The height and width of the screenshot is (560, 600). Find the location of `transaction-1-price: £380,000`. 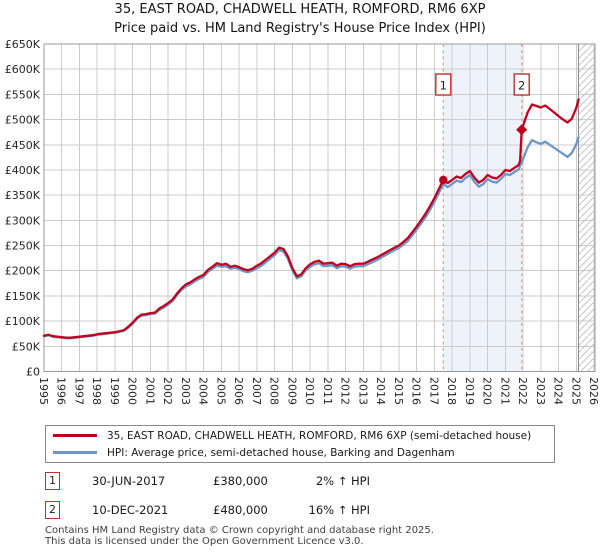

transaction-1-price: £380,000 is located at coordinates (240, 481).